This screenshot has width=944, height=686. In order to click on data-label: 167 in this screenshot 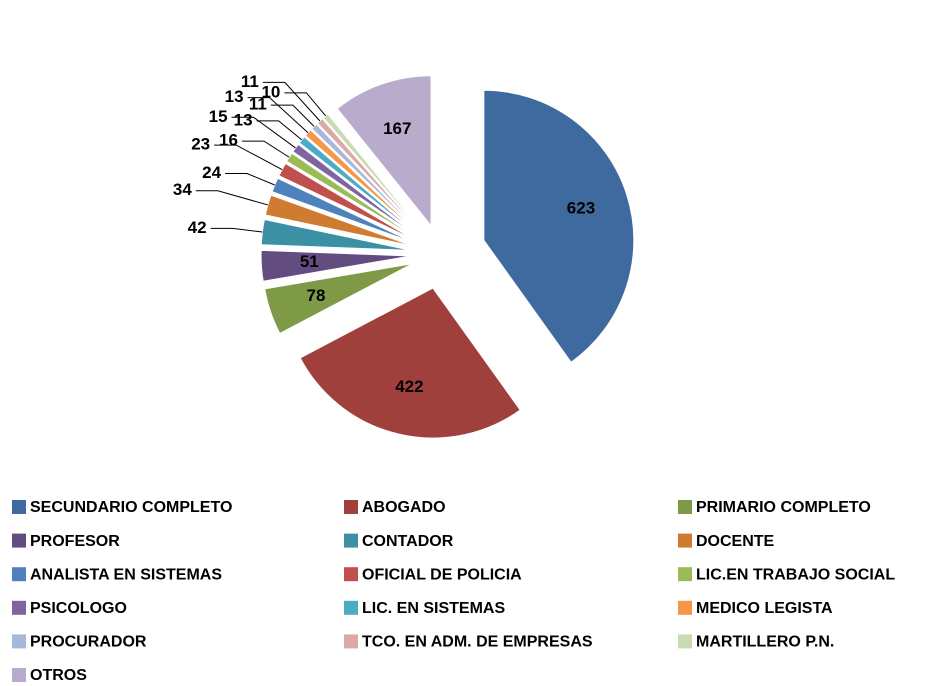, I will do `click(397, 128)`.